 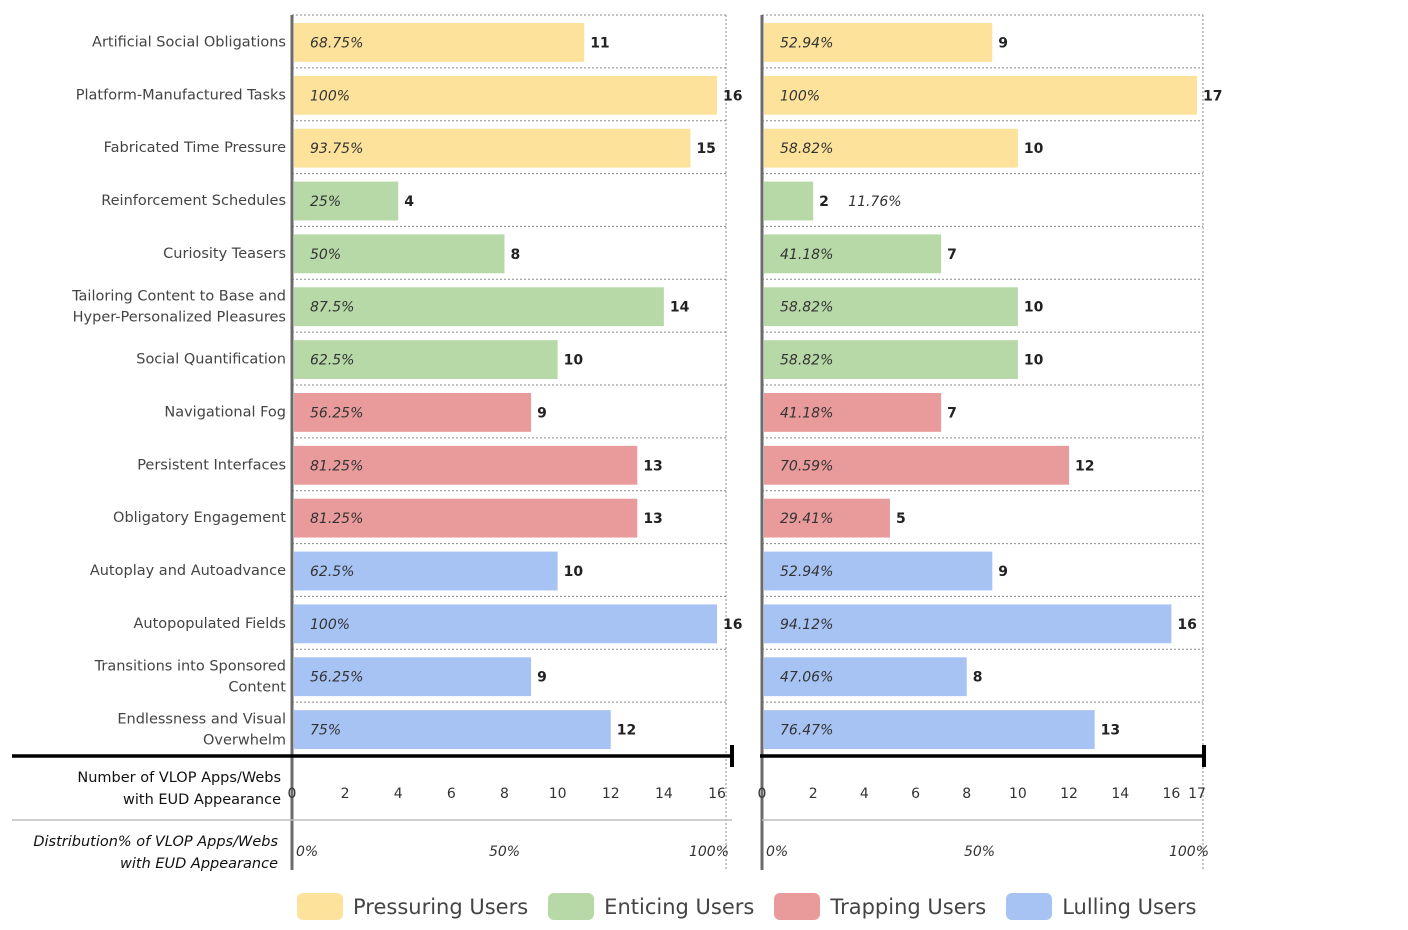 I want to click on category-label: Reinforcement Schedules, so click(x=193, y=201).